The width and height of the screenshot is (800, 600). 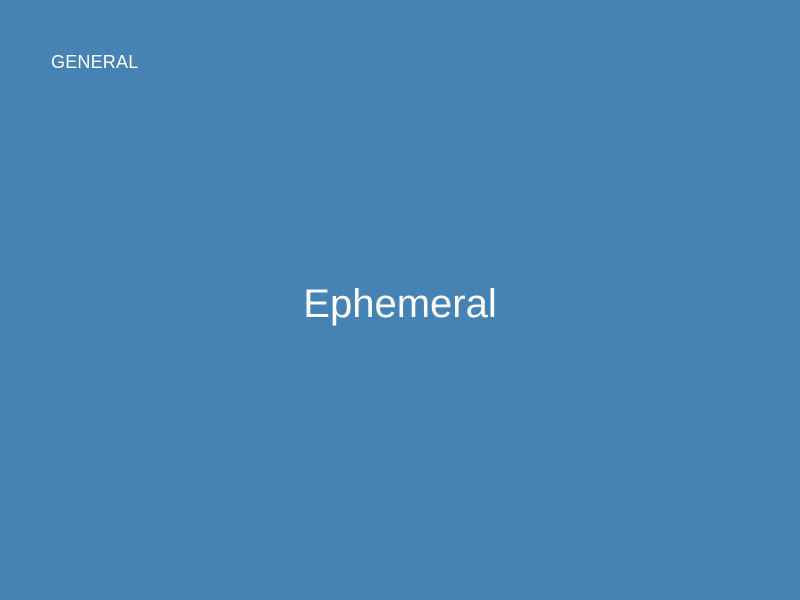 I want to click on category-label: GENERAL, so click(x=95, y=62).